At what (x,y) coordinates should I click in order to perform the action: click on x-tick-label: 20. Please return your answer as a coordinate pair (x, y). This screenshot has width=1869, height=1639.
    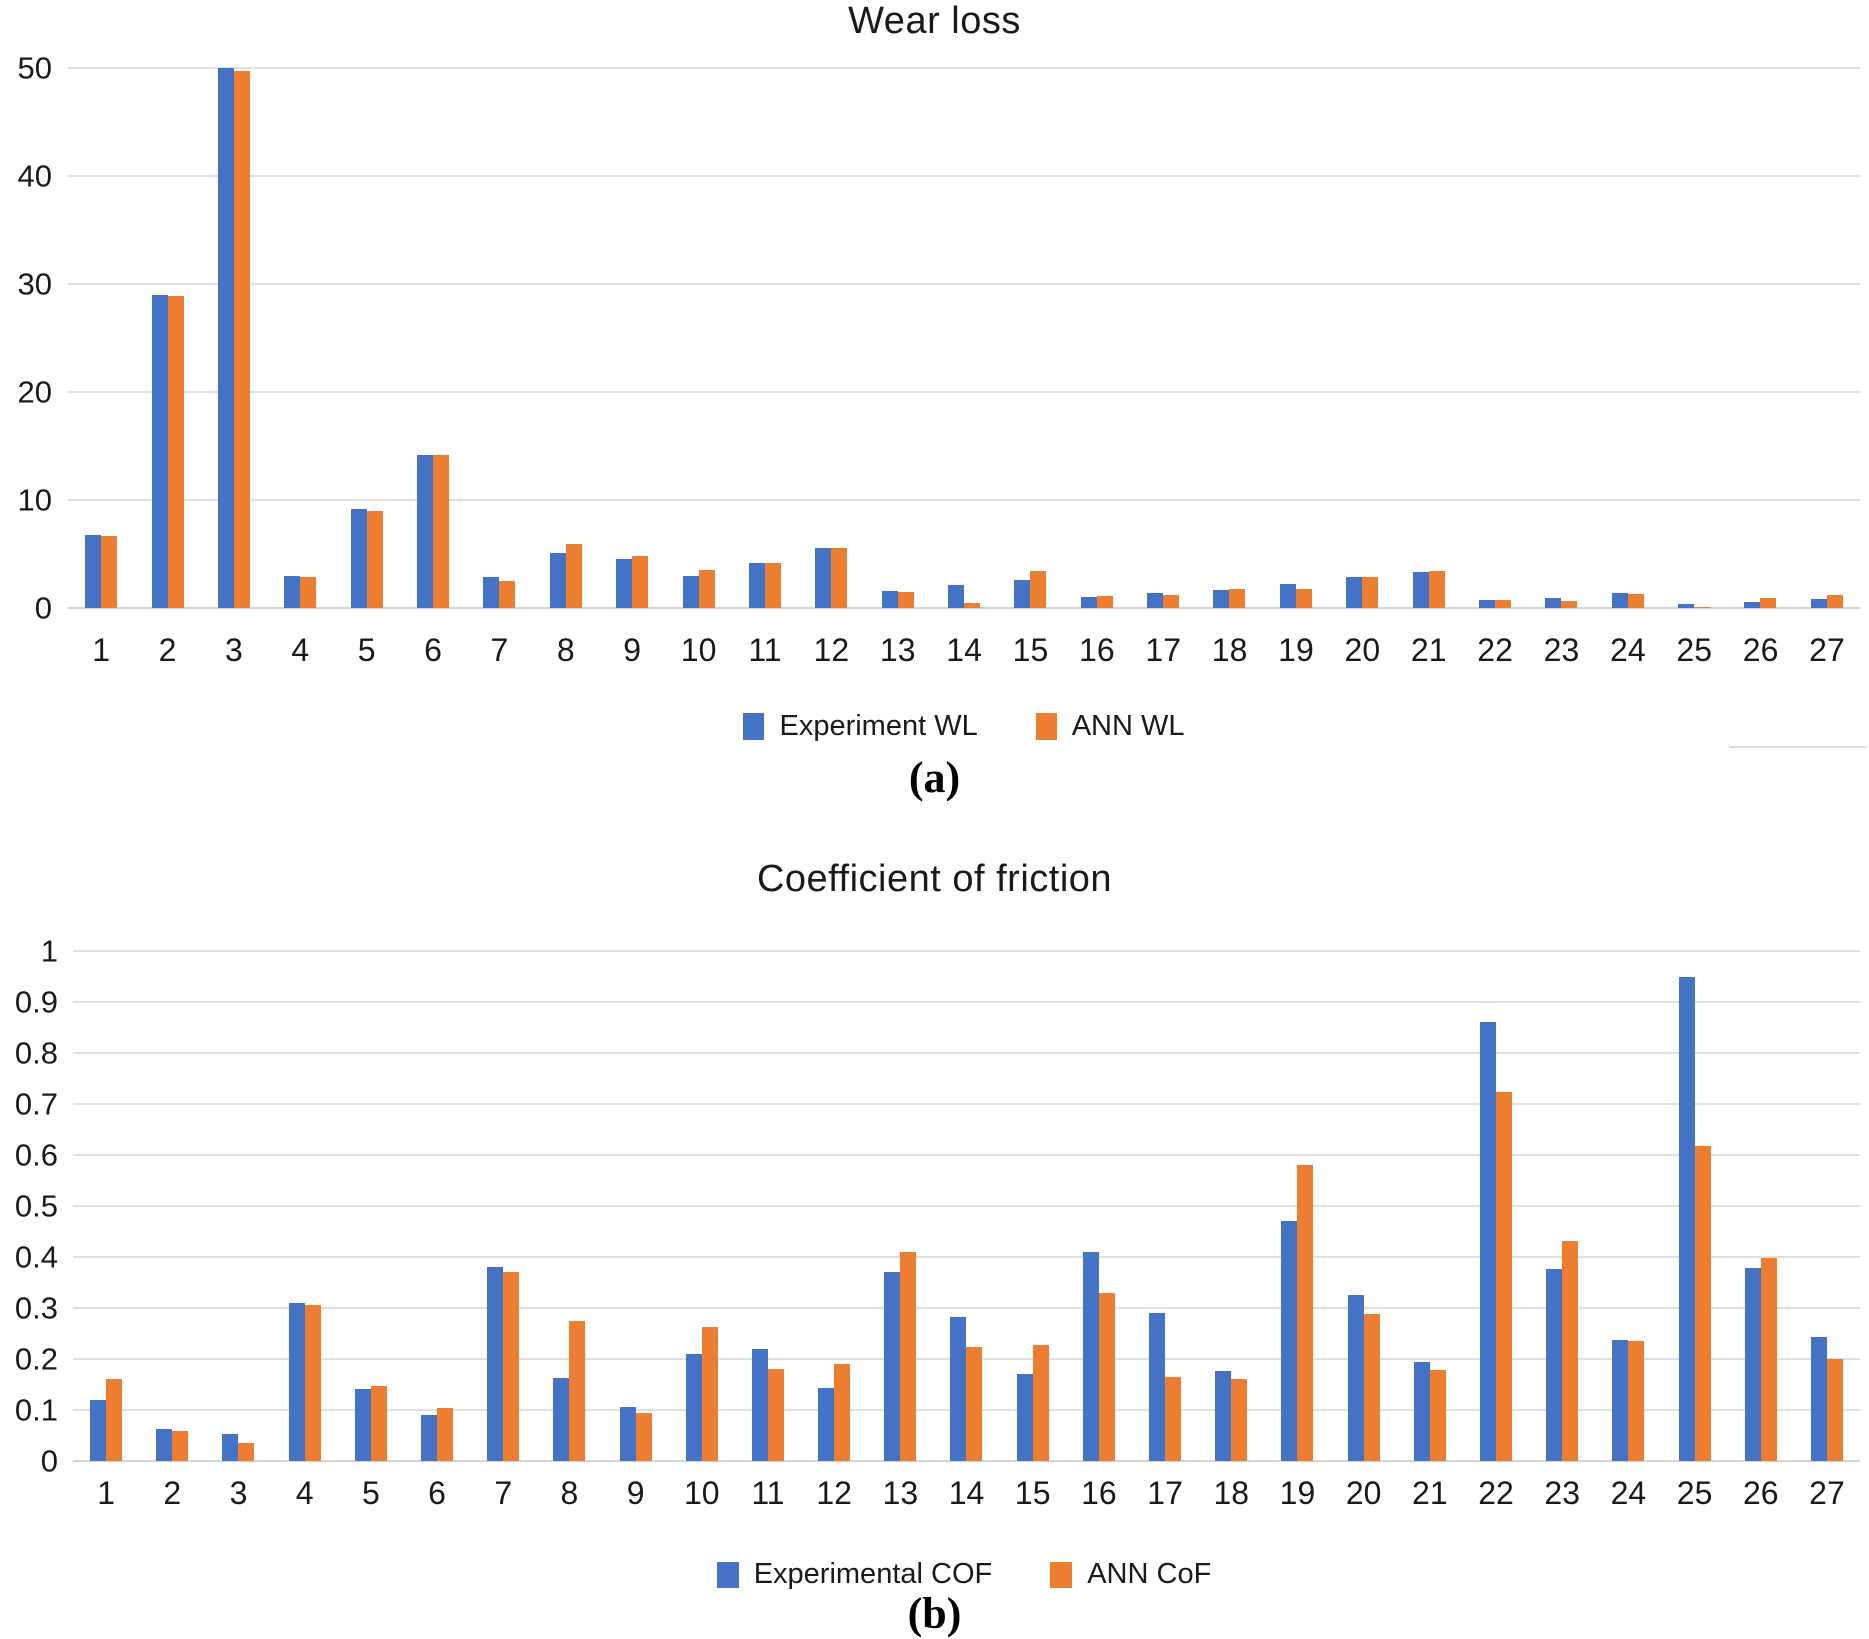
    Looking at the image, I should click on (1363, 1493).